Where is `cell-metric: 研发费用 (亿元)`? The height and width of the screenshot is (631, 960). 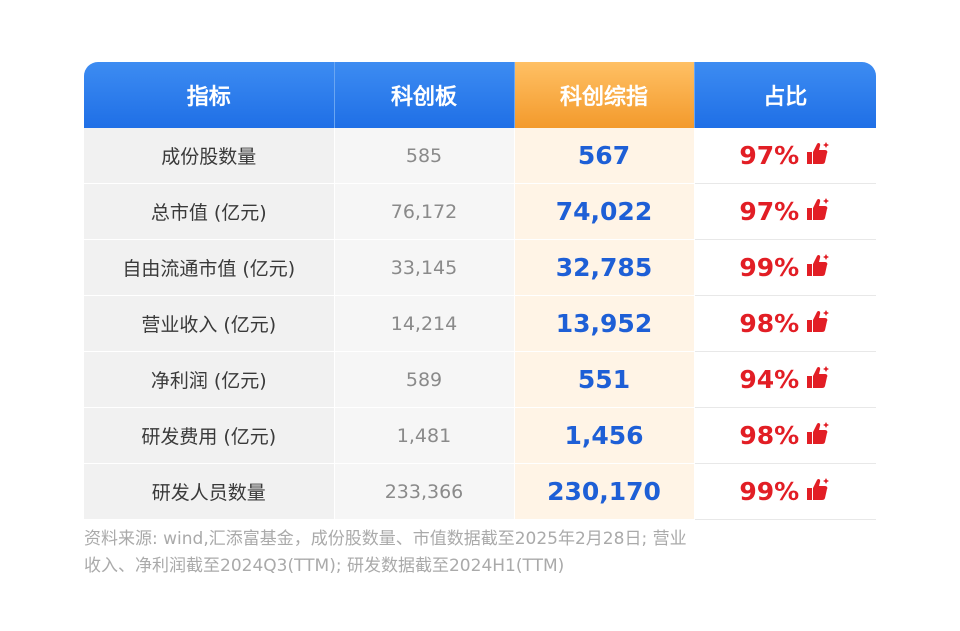
cell-metric: 研发费用 (亿元) is located at coordinates (209, 435).